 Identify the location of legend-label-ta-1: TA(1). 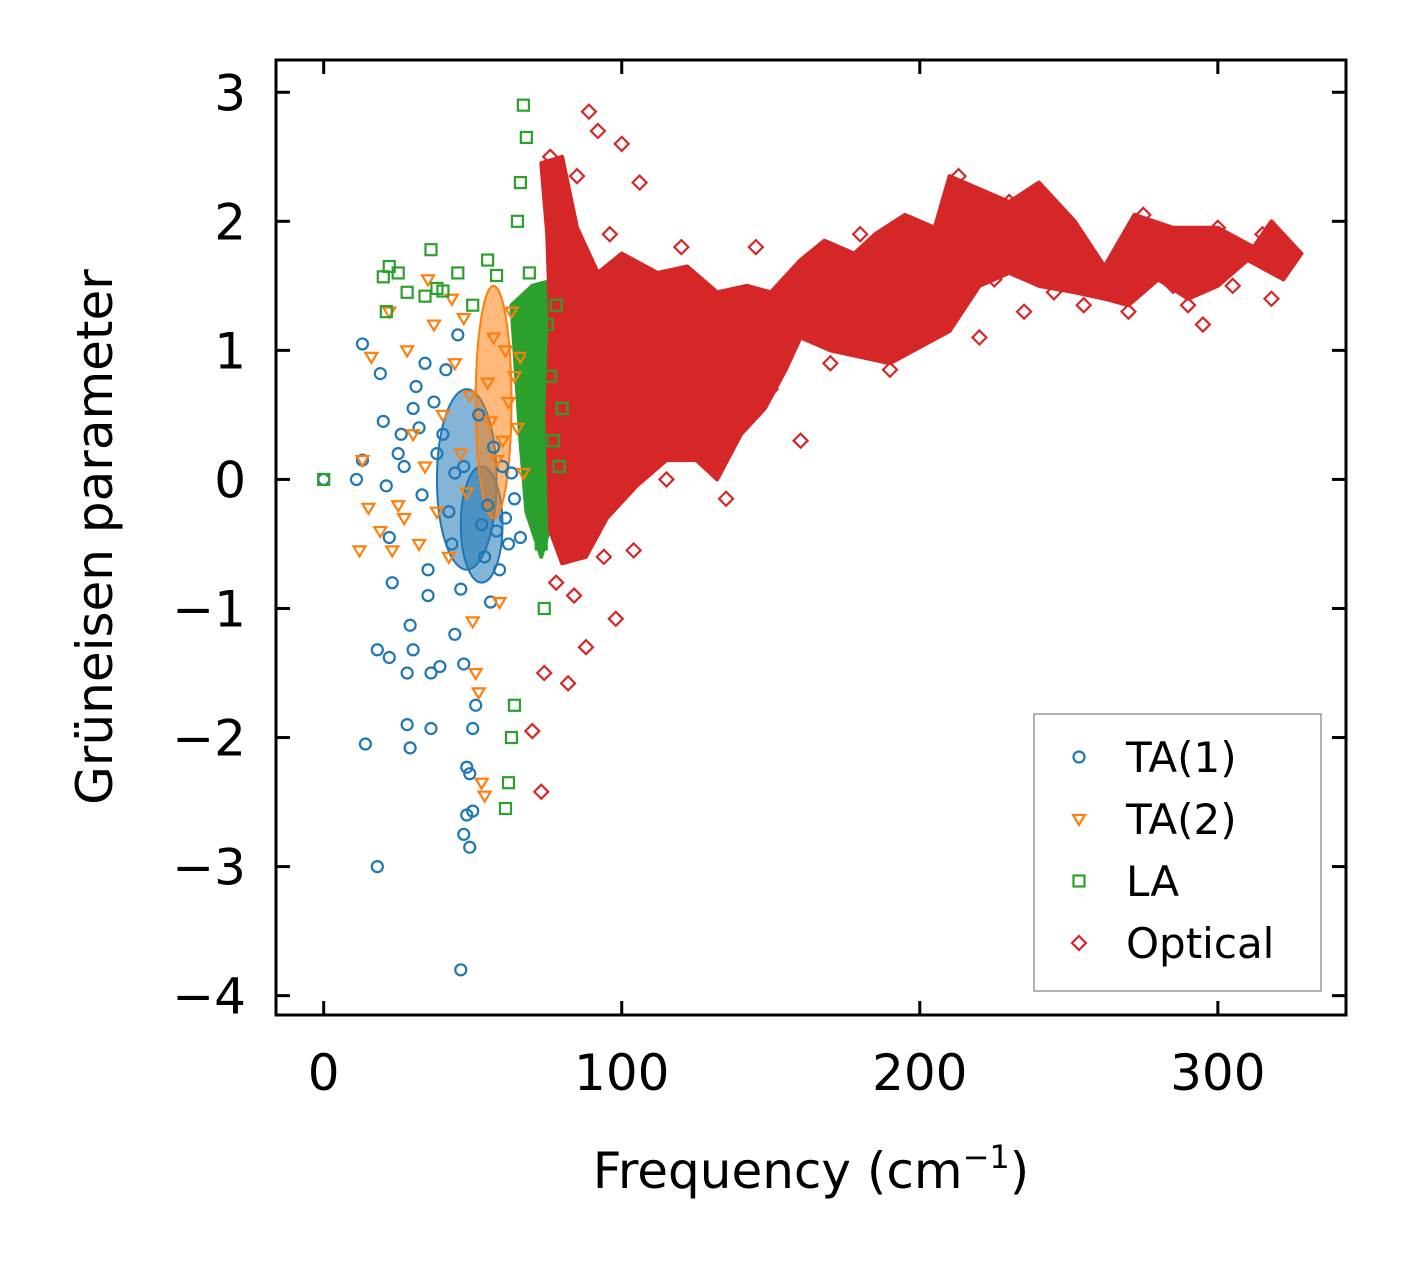
(1181, 757).